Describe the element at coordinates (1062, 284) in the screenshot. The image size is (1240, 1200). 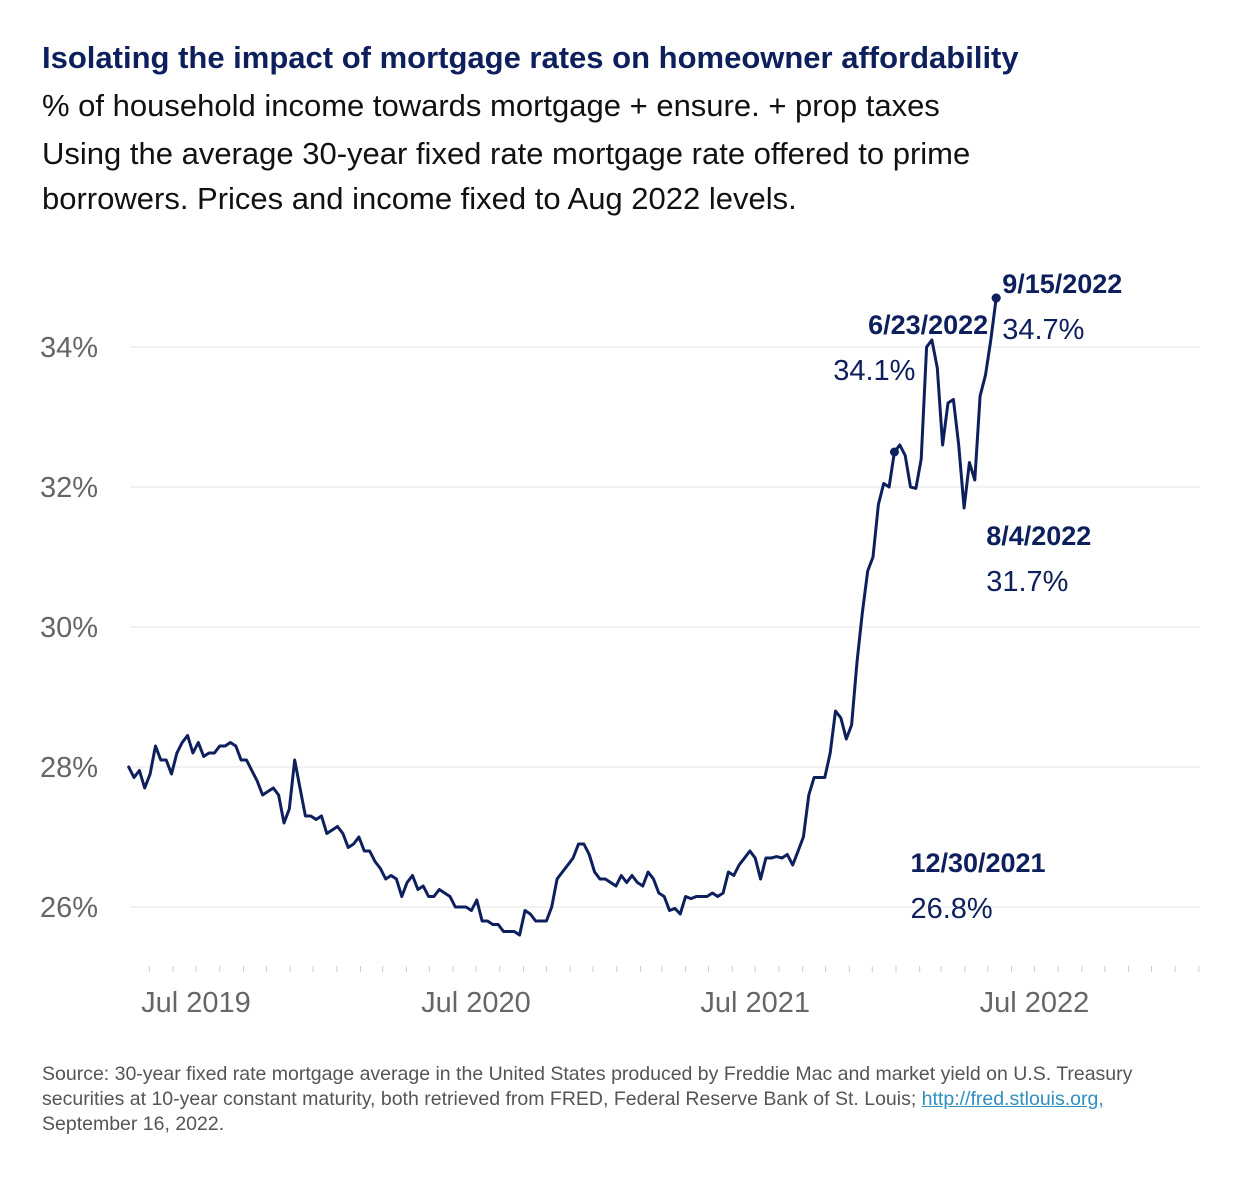
I see `annotation-date-4: 9/15/2022` at that location.